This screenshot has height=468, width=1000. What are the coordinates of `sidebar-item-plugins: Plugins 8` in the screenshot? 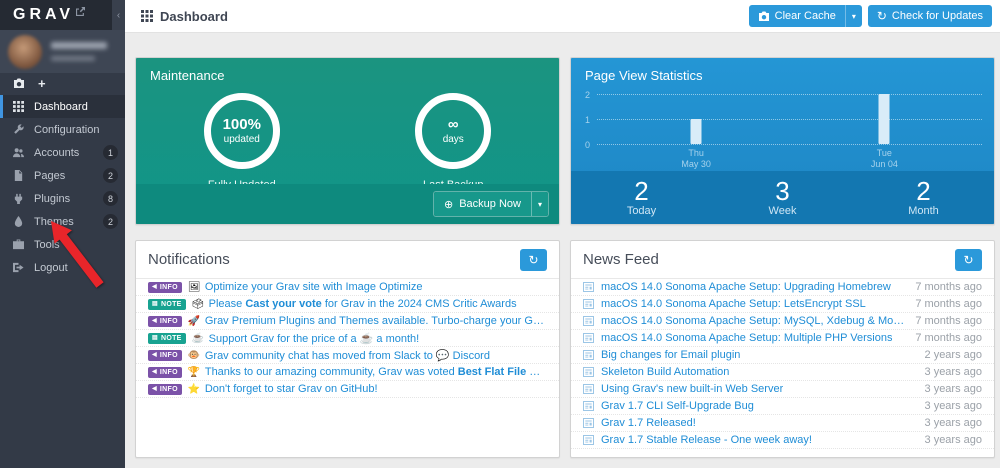 It's located at (62, 198).